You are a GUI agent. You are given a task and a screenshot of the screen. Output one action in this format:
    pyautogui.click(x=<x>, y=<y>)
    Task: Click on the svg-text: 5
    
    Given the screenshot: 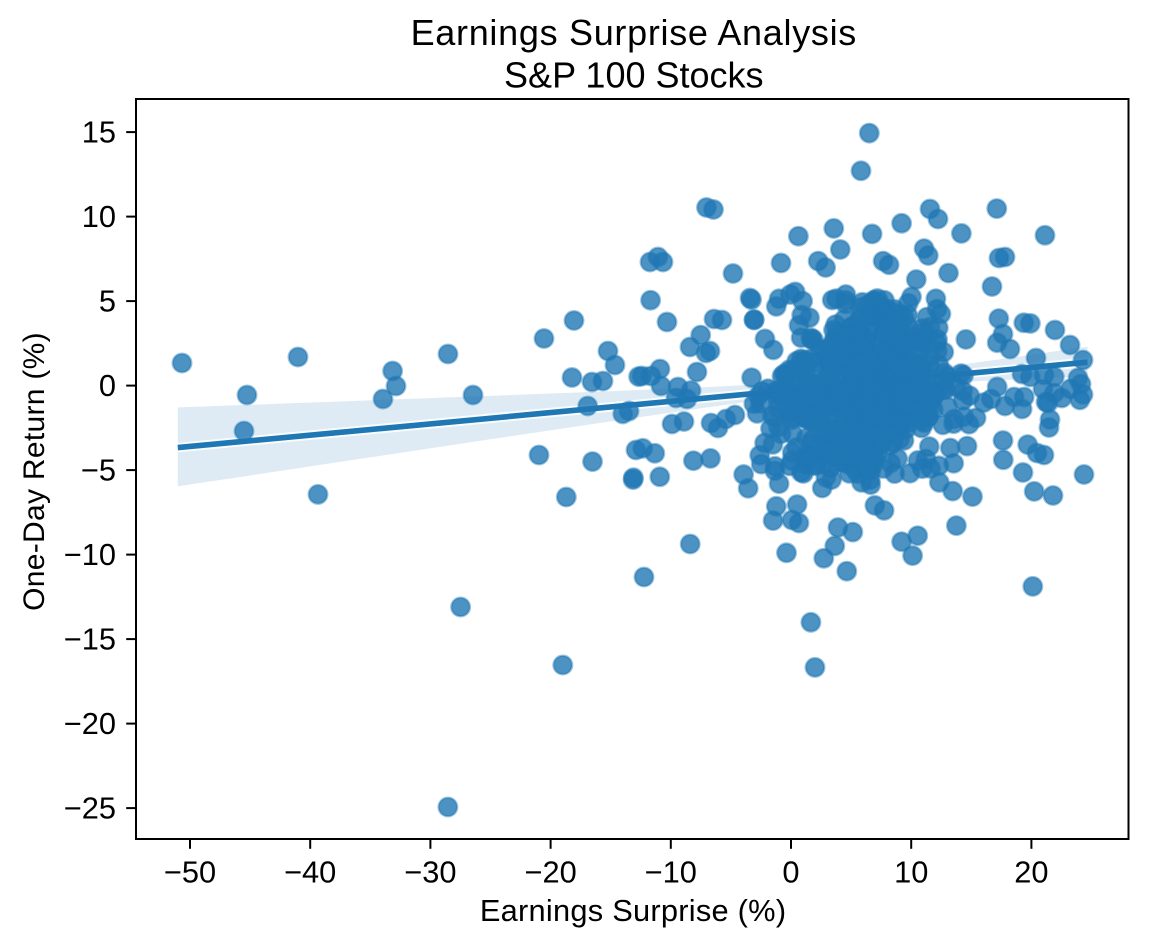 What is the action you would take?
    pyautogui.click(x=107, y=301)
    